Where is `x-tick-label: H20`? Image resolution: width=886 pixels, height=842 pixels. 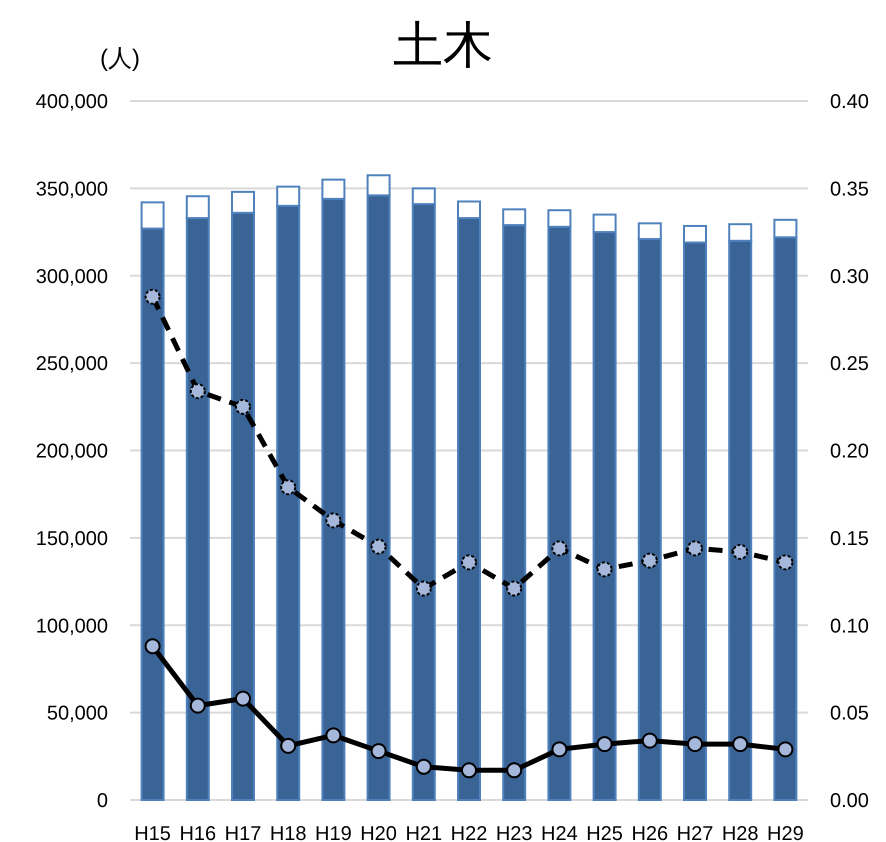 x-tick-label: H20 is located at coordinates (378, 832).